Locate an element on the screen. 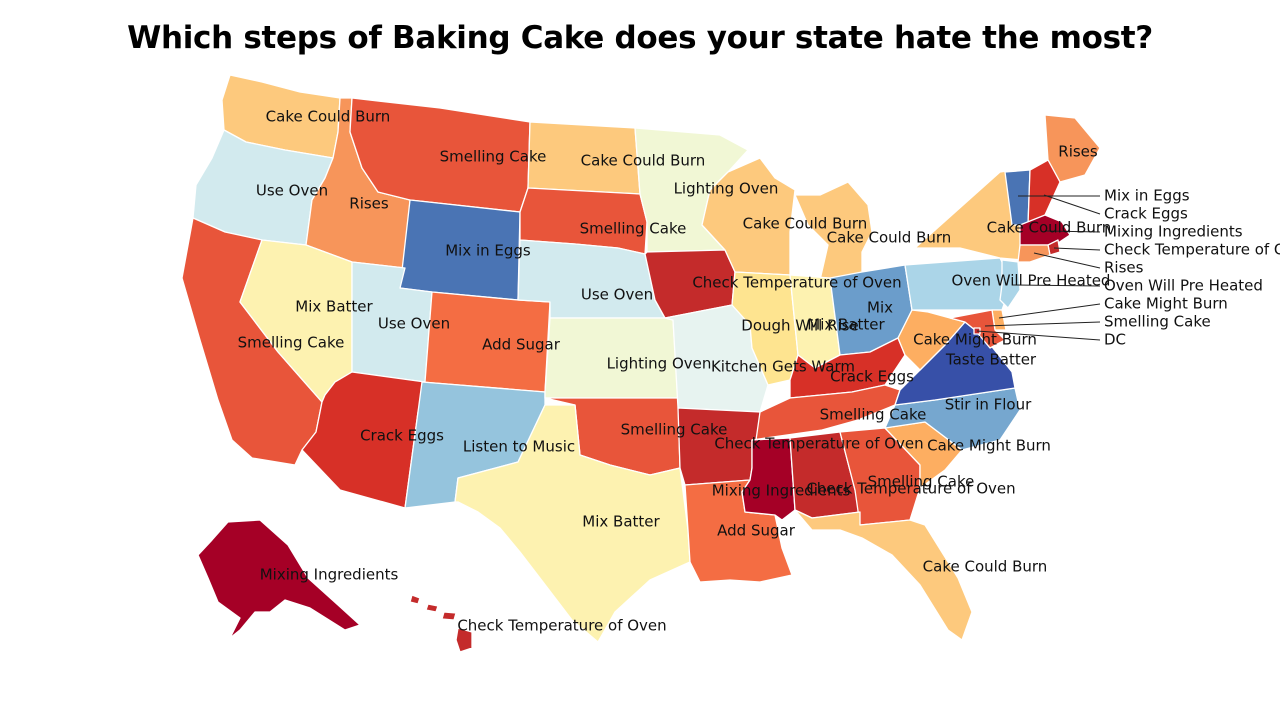 This screenshot has width=1280, height=720. state-label-or: Use Oven is located at coordinates (292, 191).